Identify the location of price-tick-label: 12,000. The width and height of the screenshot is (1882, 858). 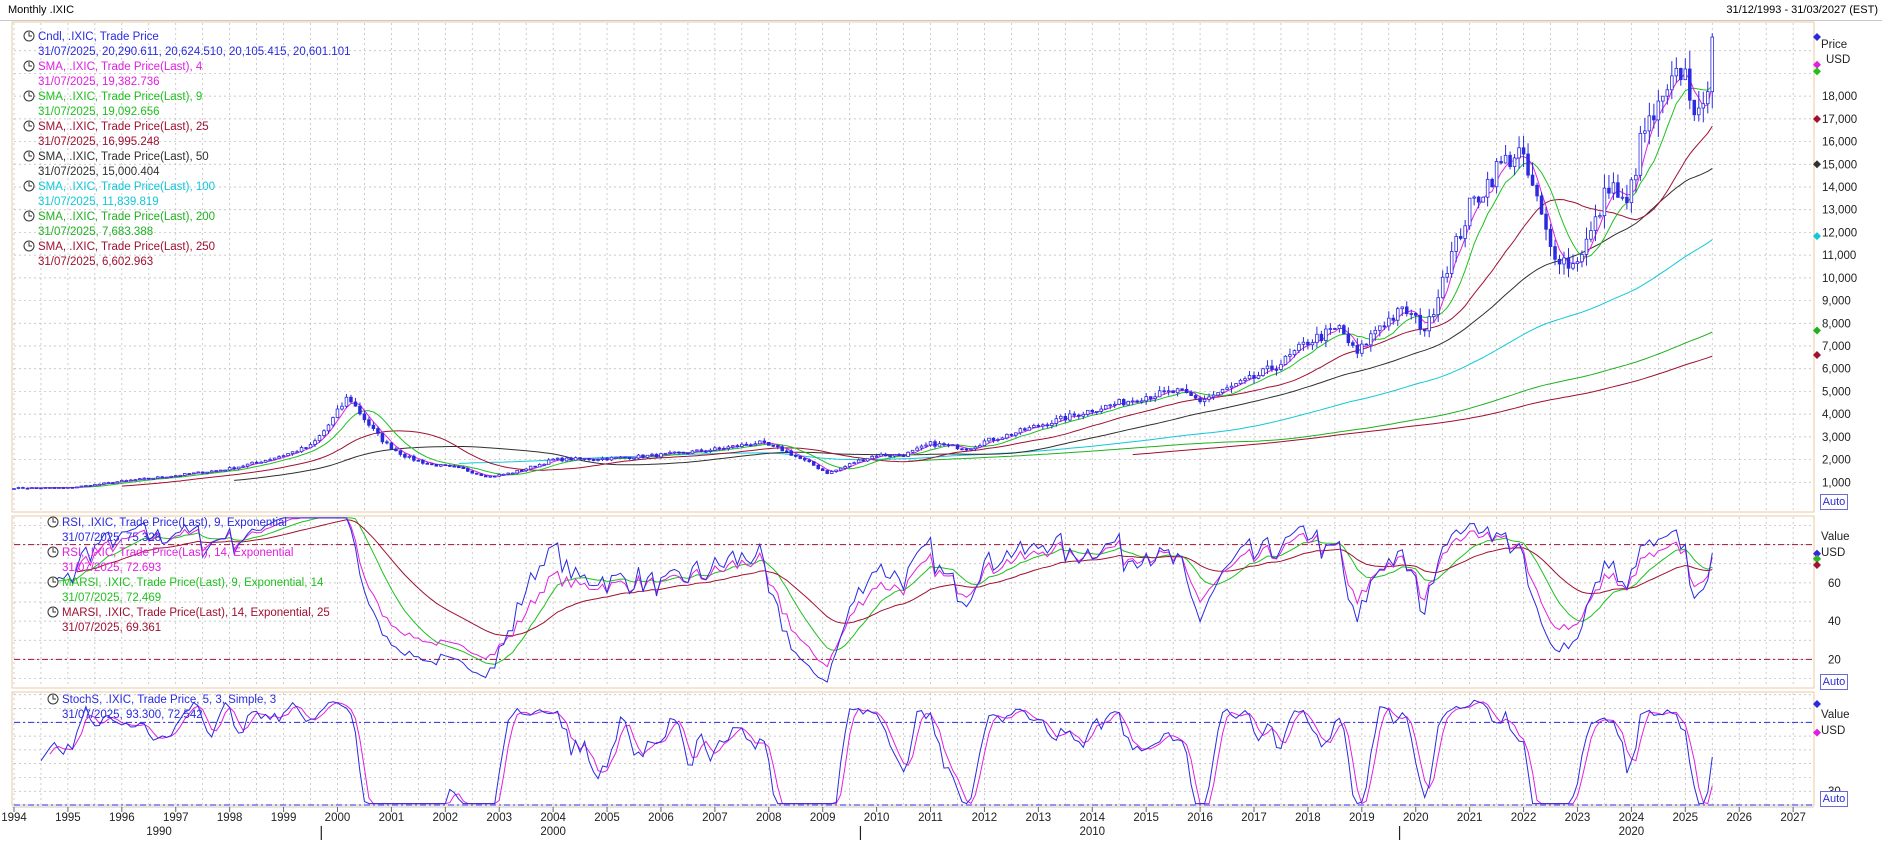
(1839, 233).